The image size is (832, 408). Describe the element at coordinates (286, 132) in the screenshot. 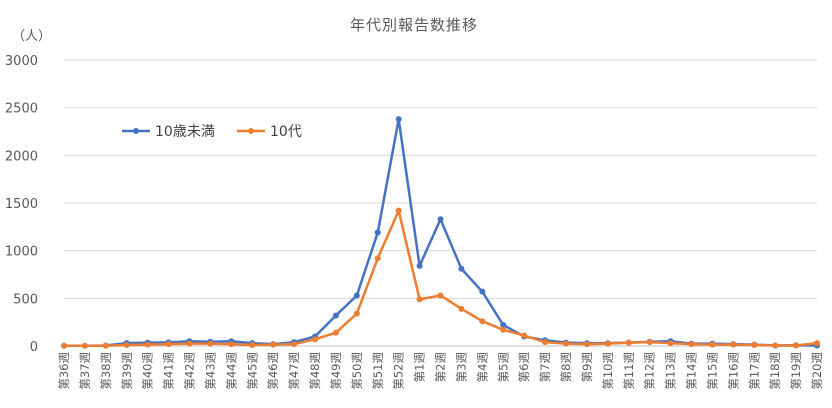

I see `legend-label: 10代` at that location.